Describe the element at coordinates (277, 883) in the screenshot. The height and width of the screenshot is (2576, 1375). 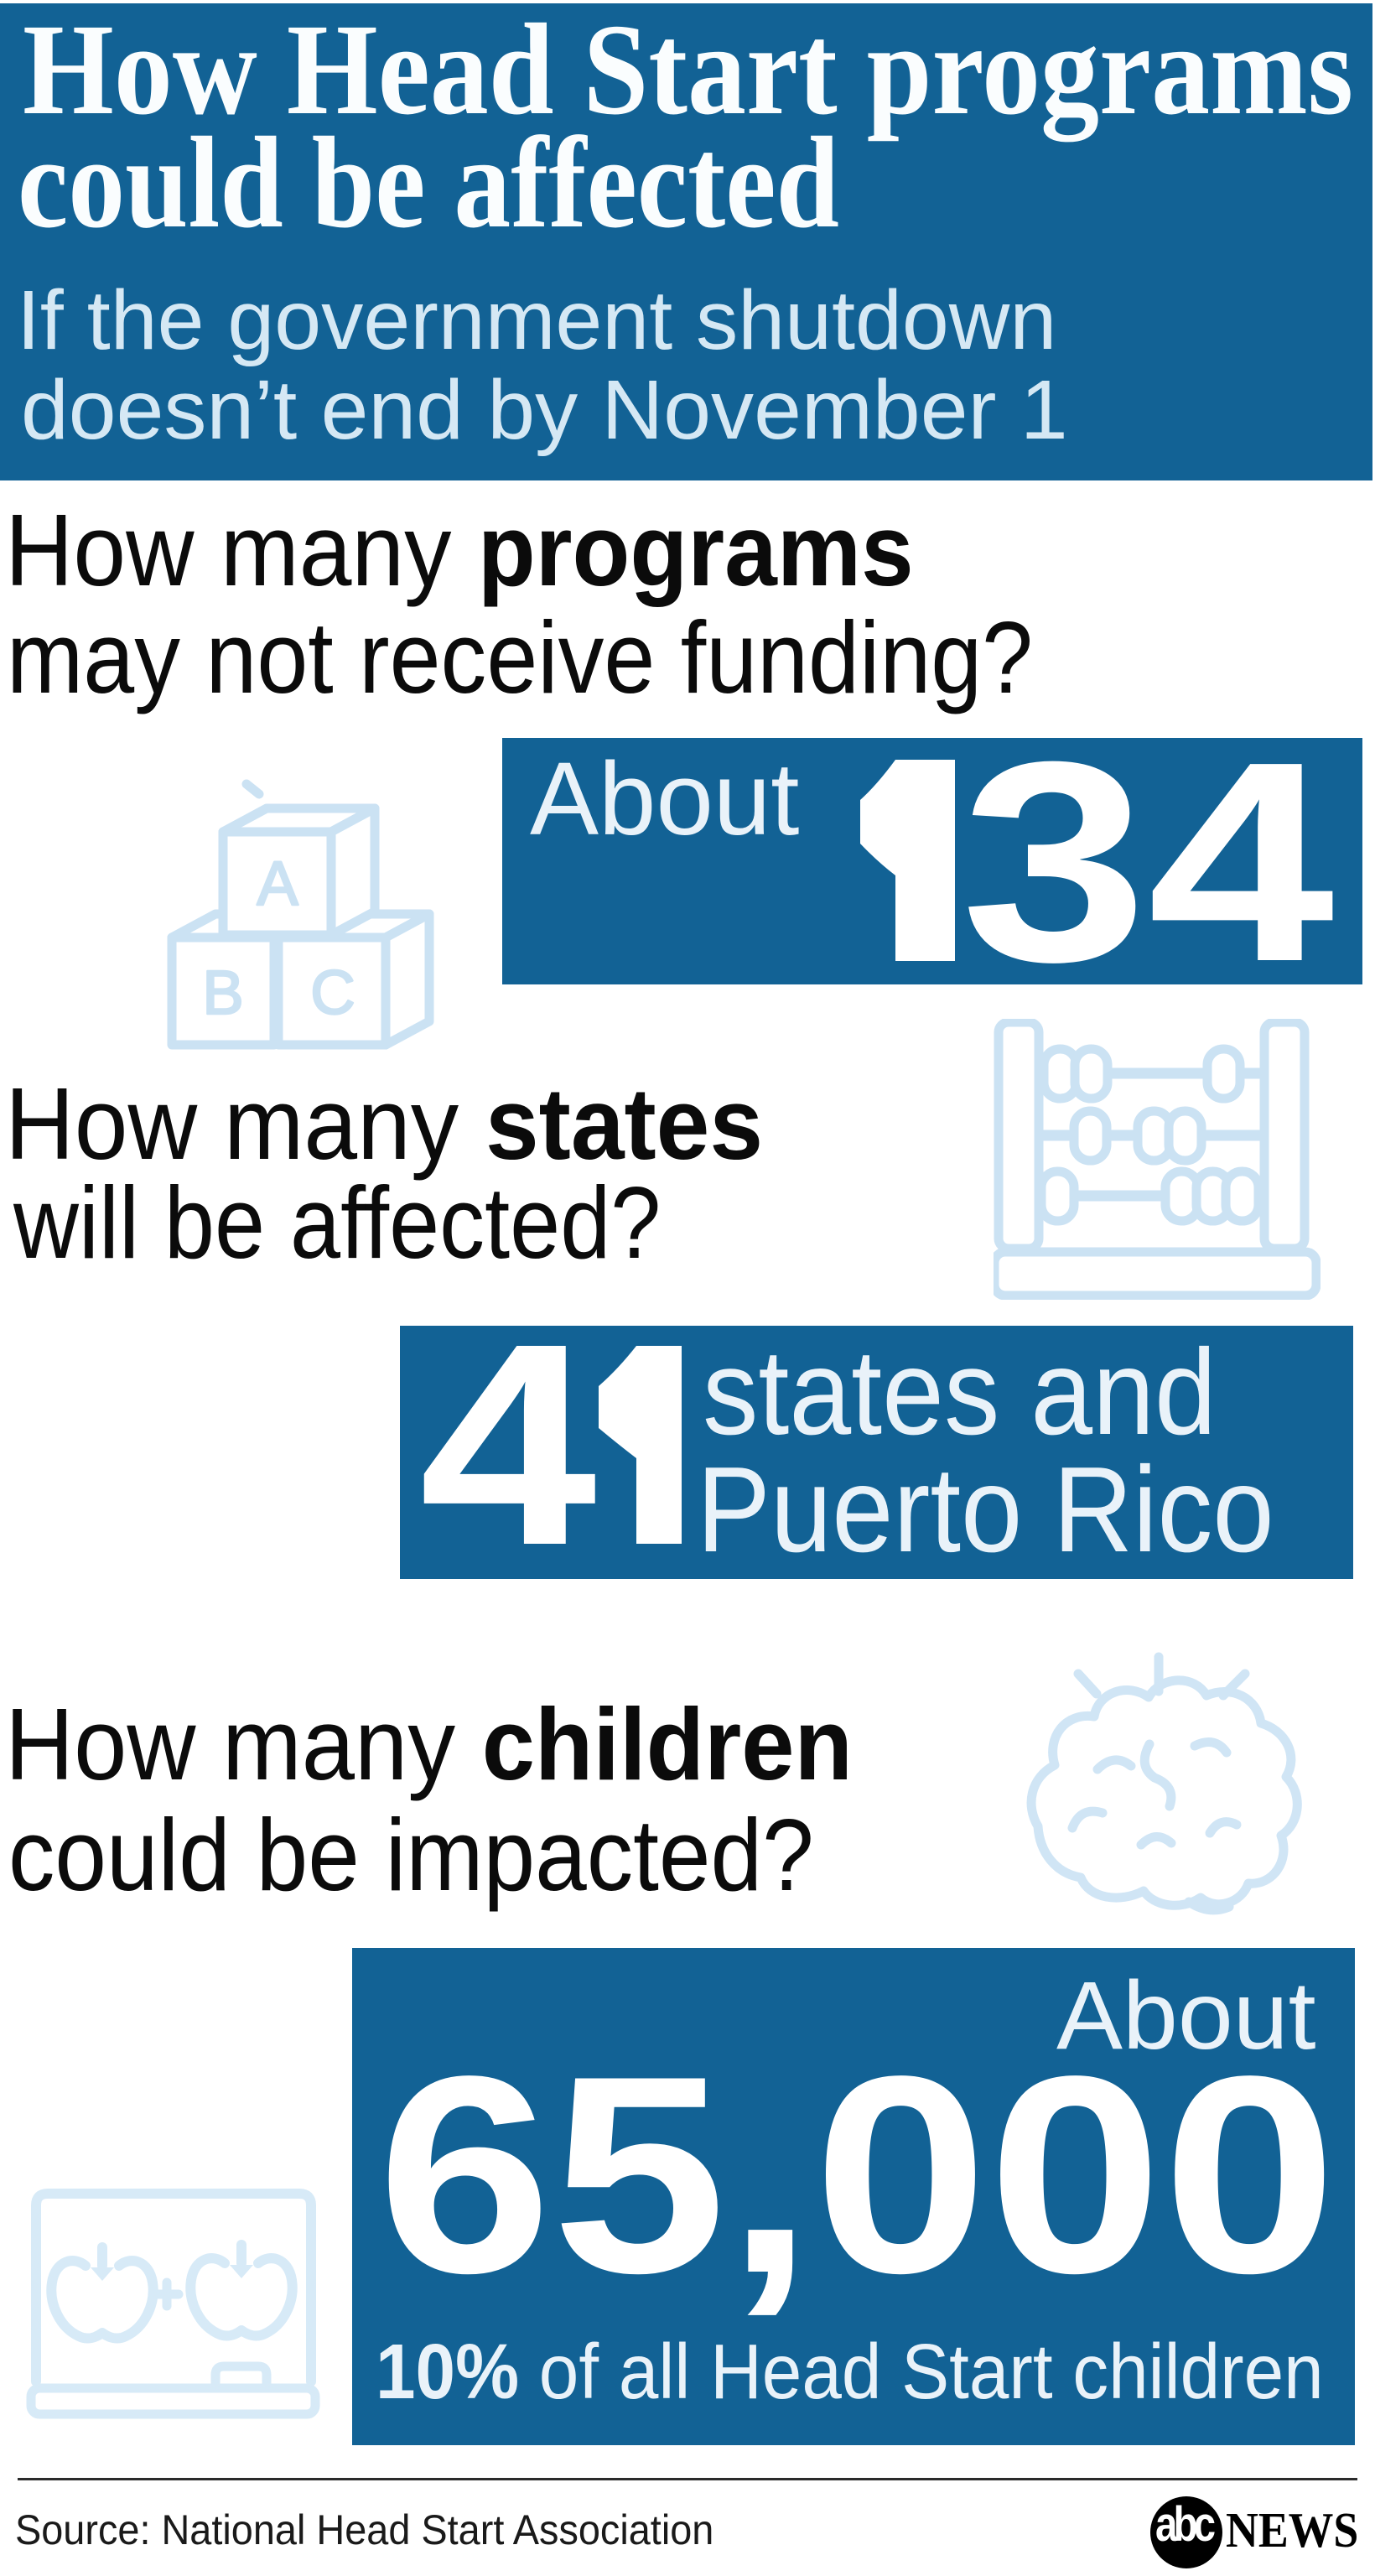
I see `svg-text: A` at that location.